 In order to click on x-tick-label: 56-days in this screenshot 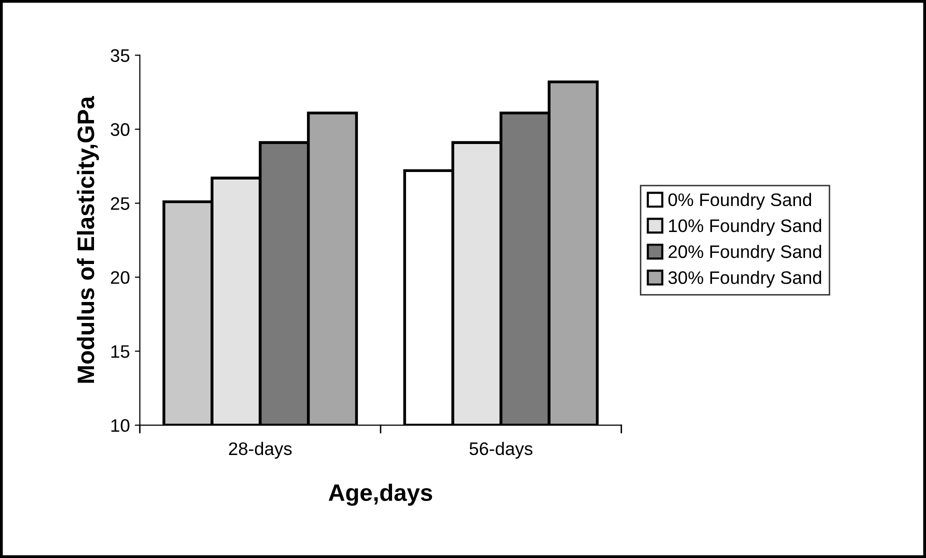, I will do `click(501, 450)`.